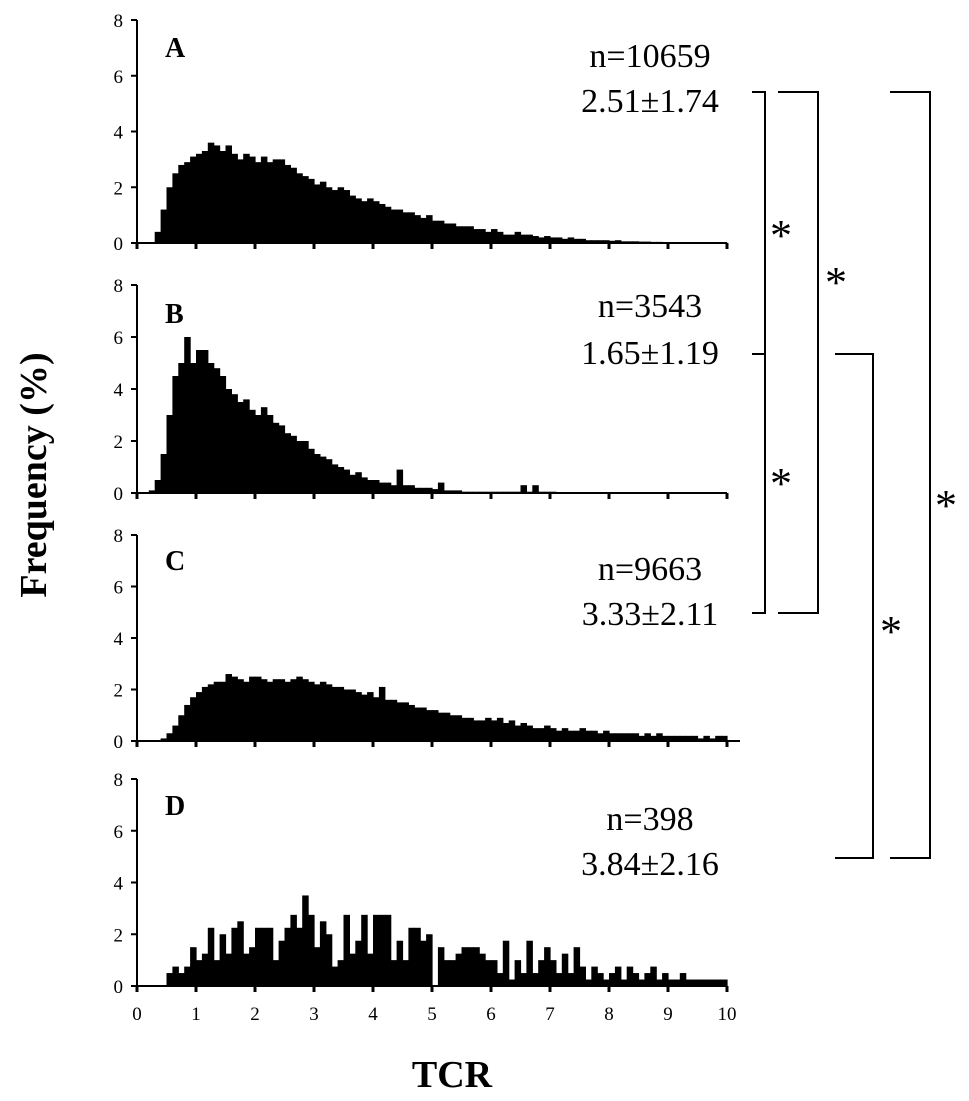 Image resolution: width=969 pixels, height=1101 pixels. What do you see at coordinates (910, 475) in the screenshot?
I see `bracket-a-d` at bounding box center [910, 475].